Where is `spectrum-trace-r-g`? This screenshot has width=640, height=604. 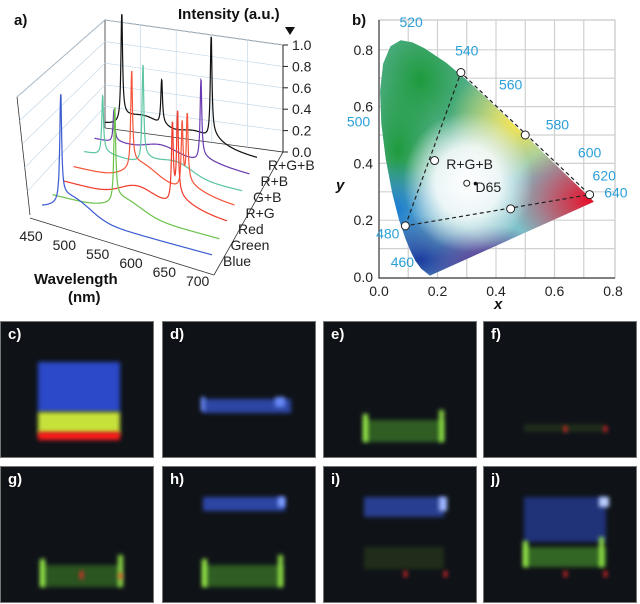 spectrum-trace-r-g is located at coordinates (154, 138).